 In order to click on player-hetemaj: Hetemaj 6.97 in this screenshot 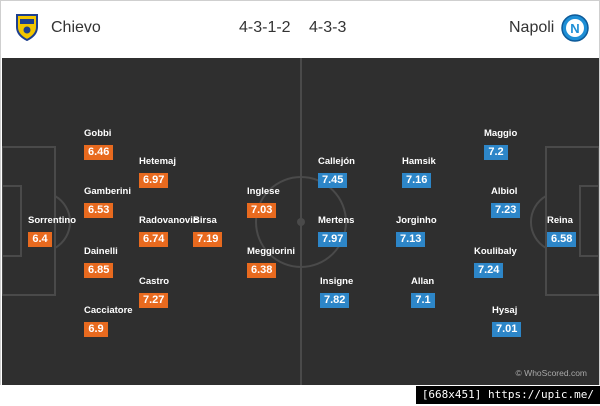, I will do `click(169, 172)`.